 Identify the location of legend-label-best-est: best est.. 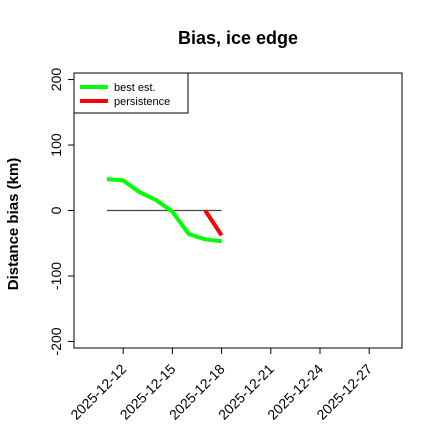
(135, 88).